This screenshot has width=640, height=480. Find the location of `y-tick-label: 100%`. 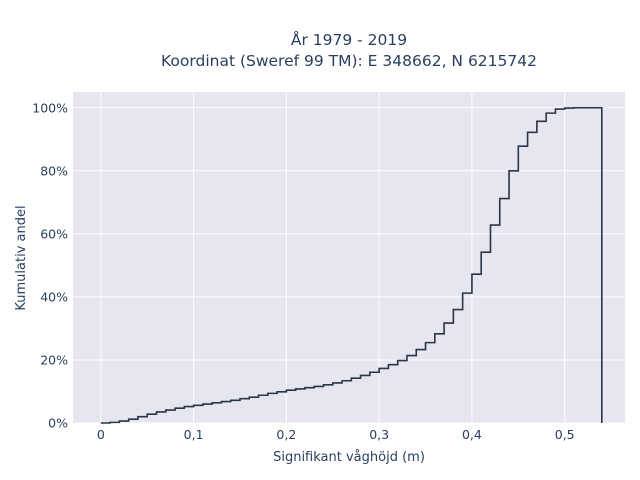

y-tick-label: 100% is located at coordinates (50, 107).